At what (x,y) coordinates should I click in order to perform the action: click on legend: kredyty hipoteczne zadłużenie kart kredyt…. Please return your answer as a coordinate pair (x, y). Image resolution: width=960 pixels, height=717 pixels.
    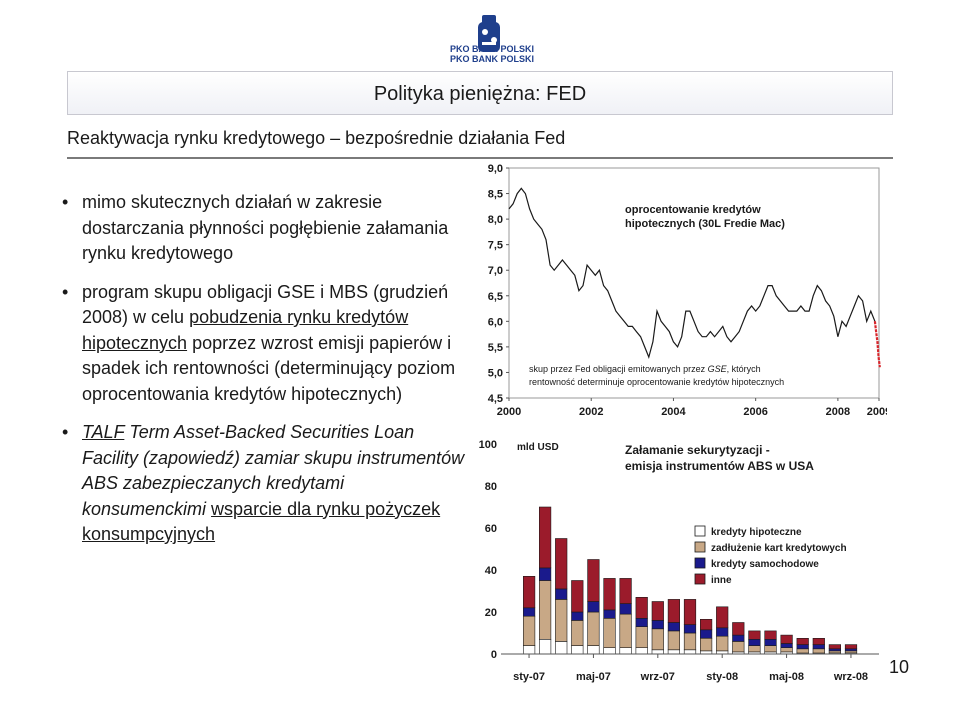
    Looking at the image, I should click on (770, 555).